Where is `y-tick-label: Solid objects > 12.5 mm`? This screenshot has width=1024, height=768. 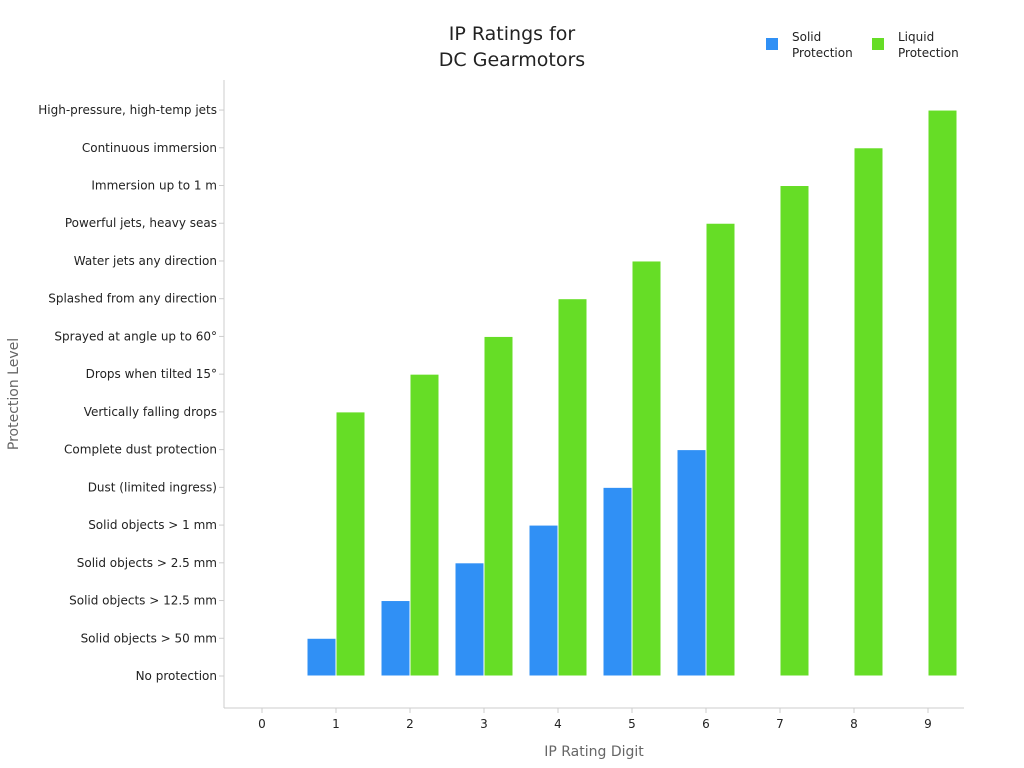
y-tick-label: Solid objects > 12.5 mm is located at coordinates (143, 601).